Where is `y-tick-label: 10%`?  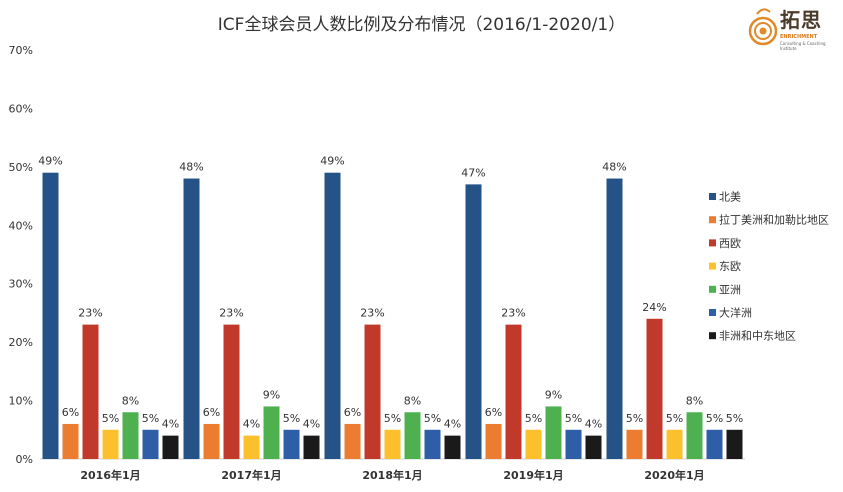 y-tick-label: 10% is located at coordinates (21, 401).